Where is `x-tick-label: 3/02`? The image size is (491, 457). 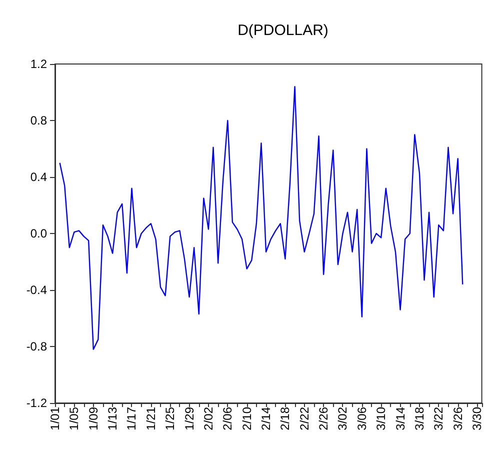
x-tick-label: 3/02 is located at coordinates (343, 418).